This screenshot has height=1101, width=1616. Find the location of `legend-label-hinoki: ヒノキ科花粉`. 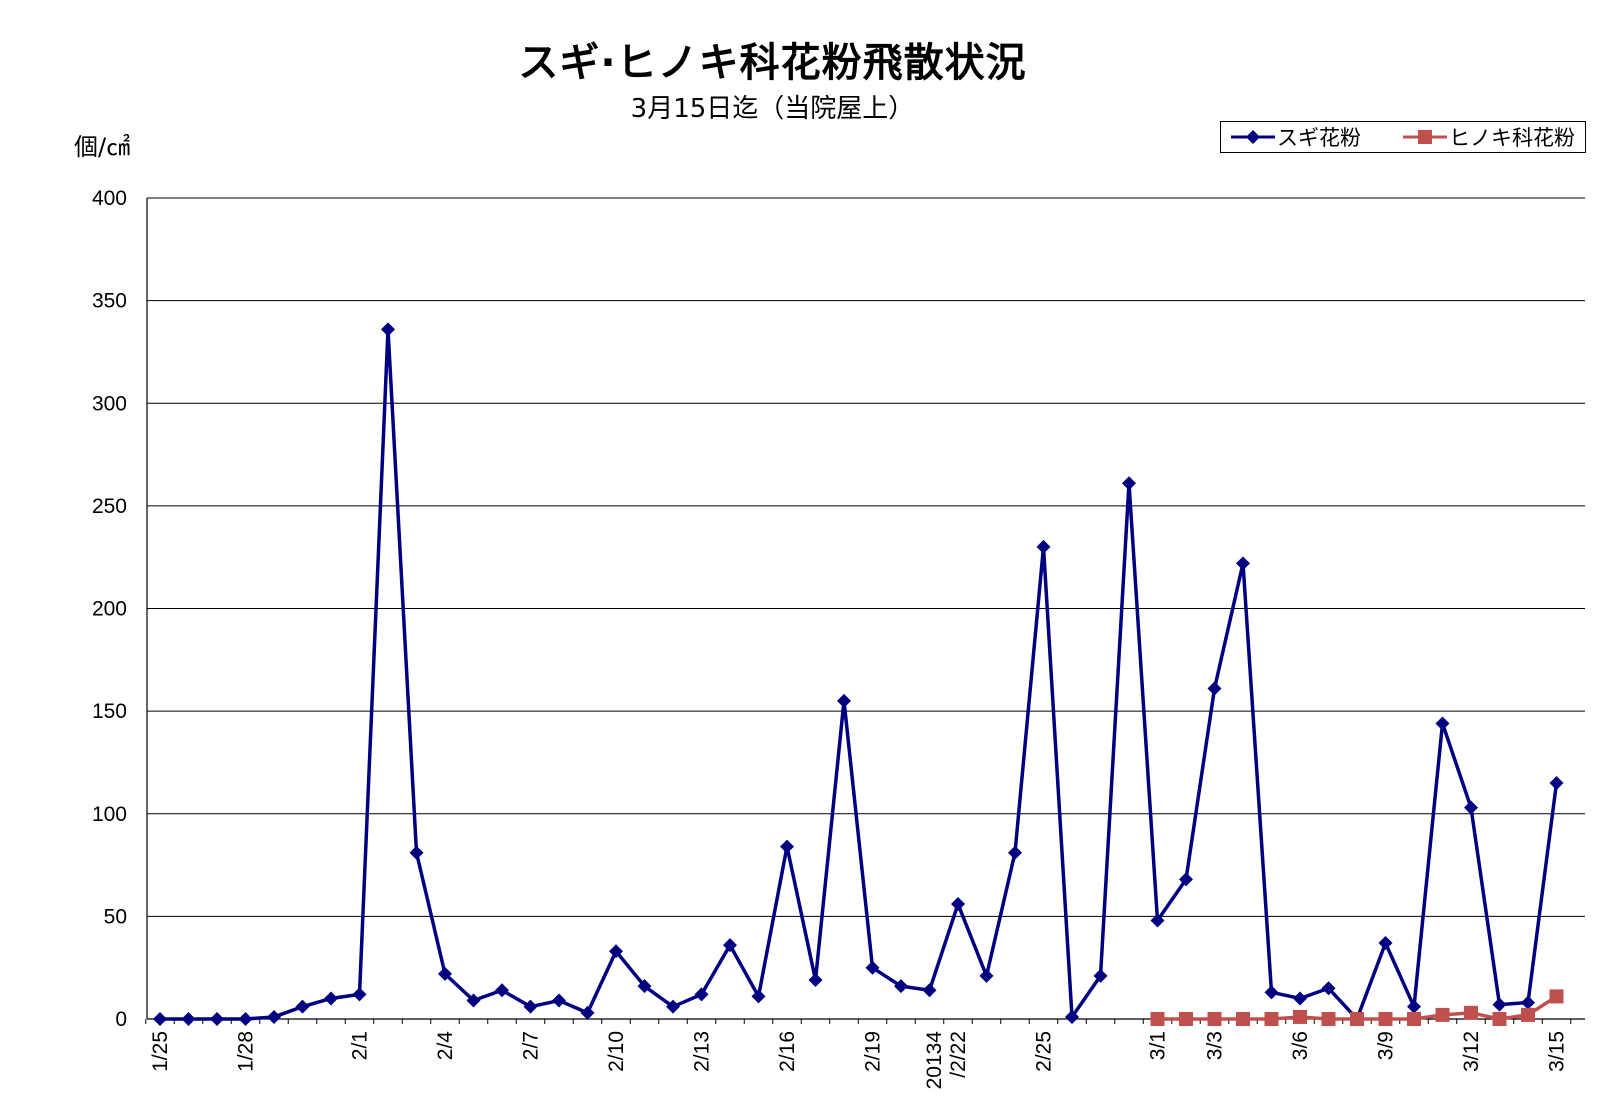

legend-label-hinoki: ヒノキ科花粉 is located at coordinates (1512, 138).